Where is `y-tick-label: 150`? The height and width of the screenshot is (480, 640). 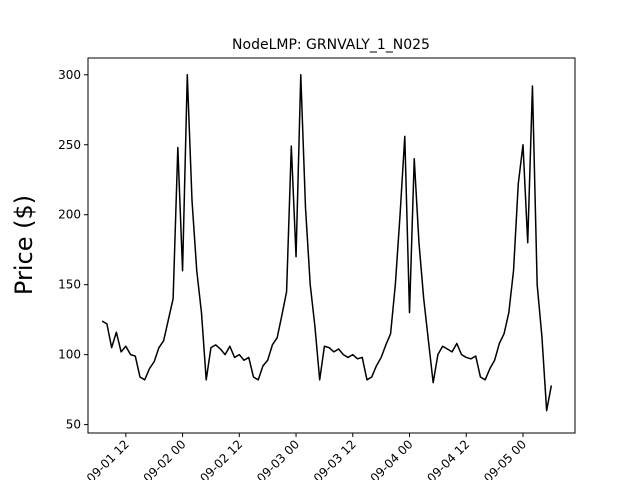
y-tick-label: 150 is located at coordinates (69, 285).